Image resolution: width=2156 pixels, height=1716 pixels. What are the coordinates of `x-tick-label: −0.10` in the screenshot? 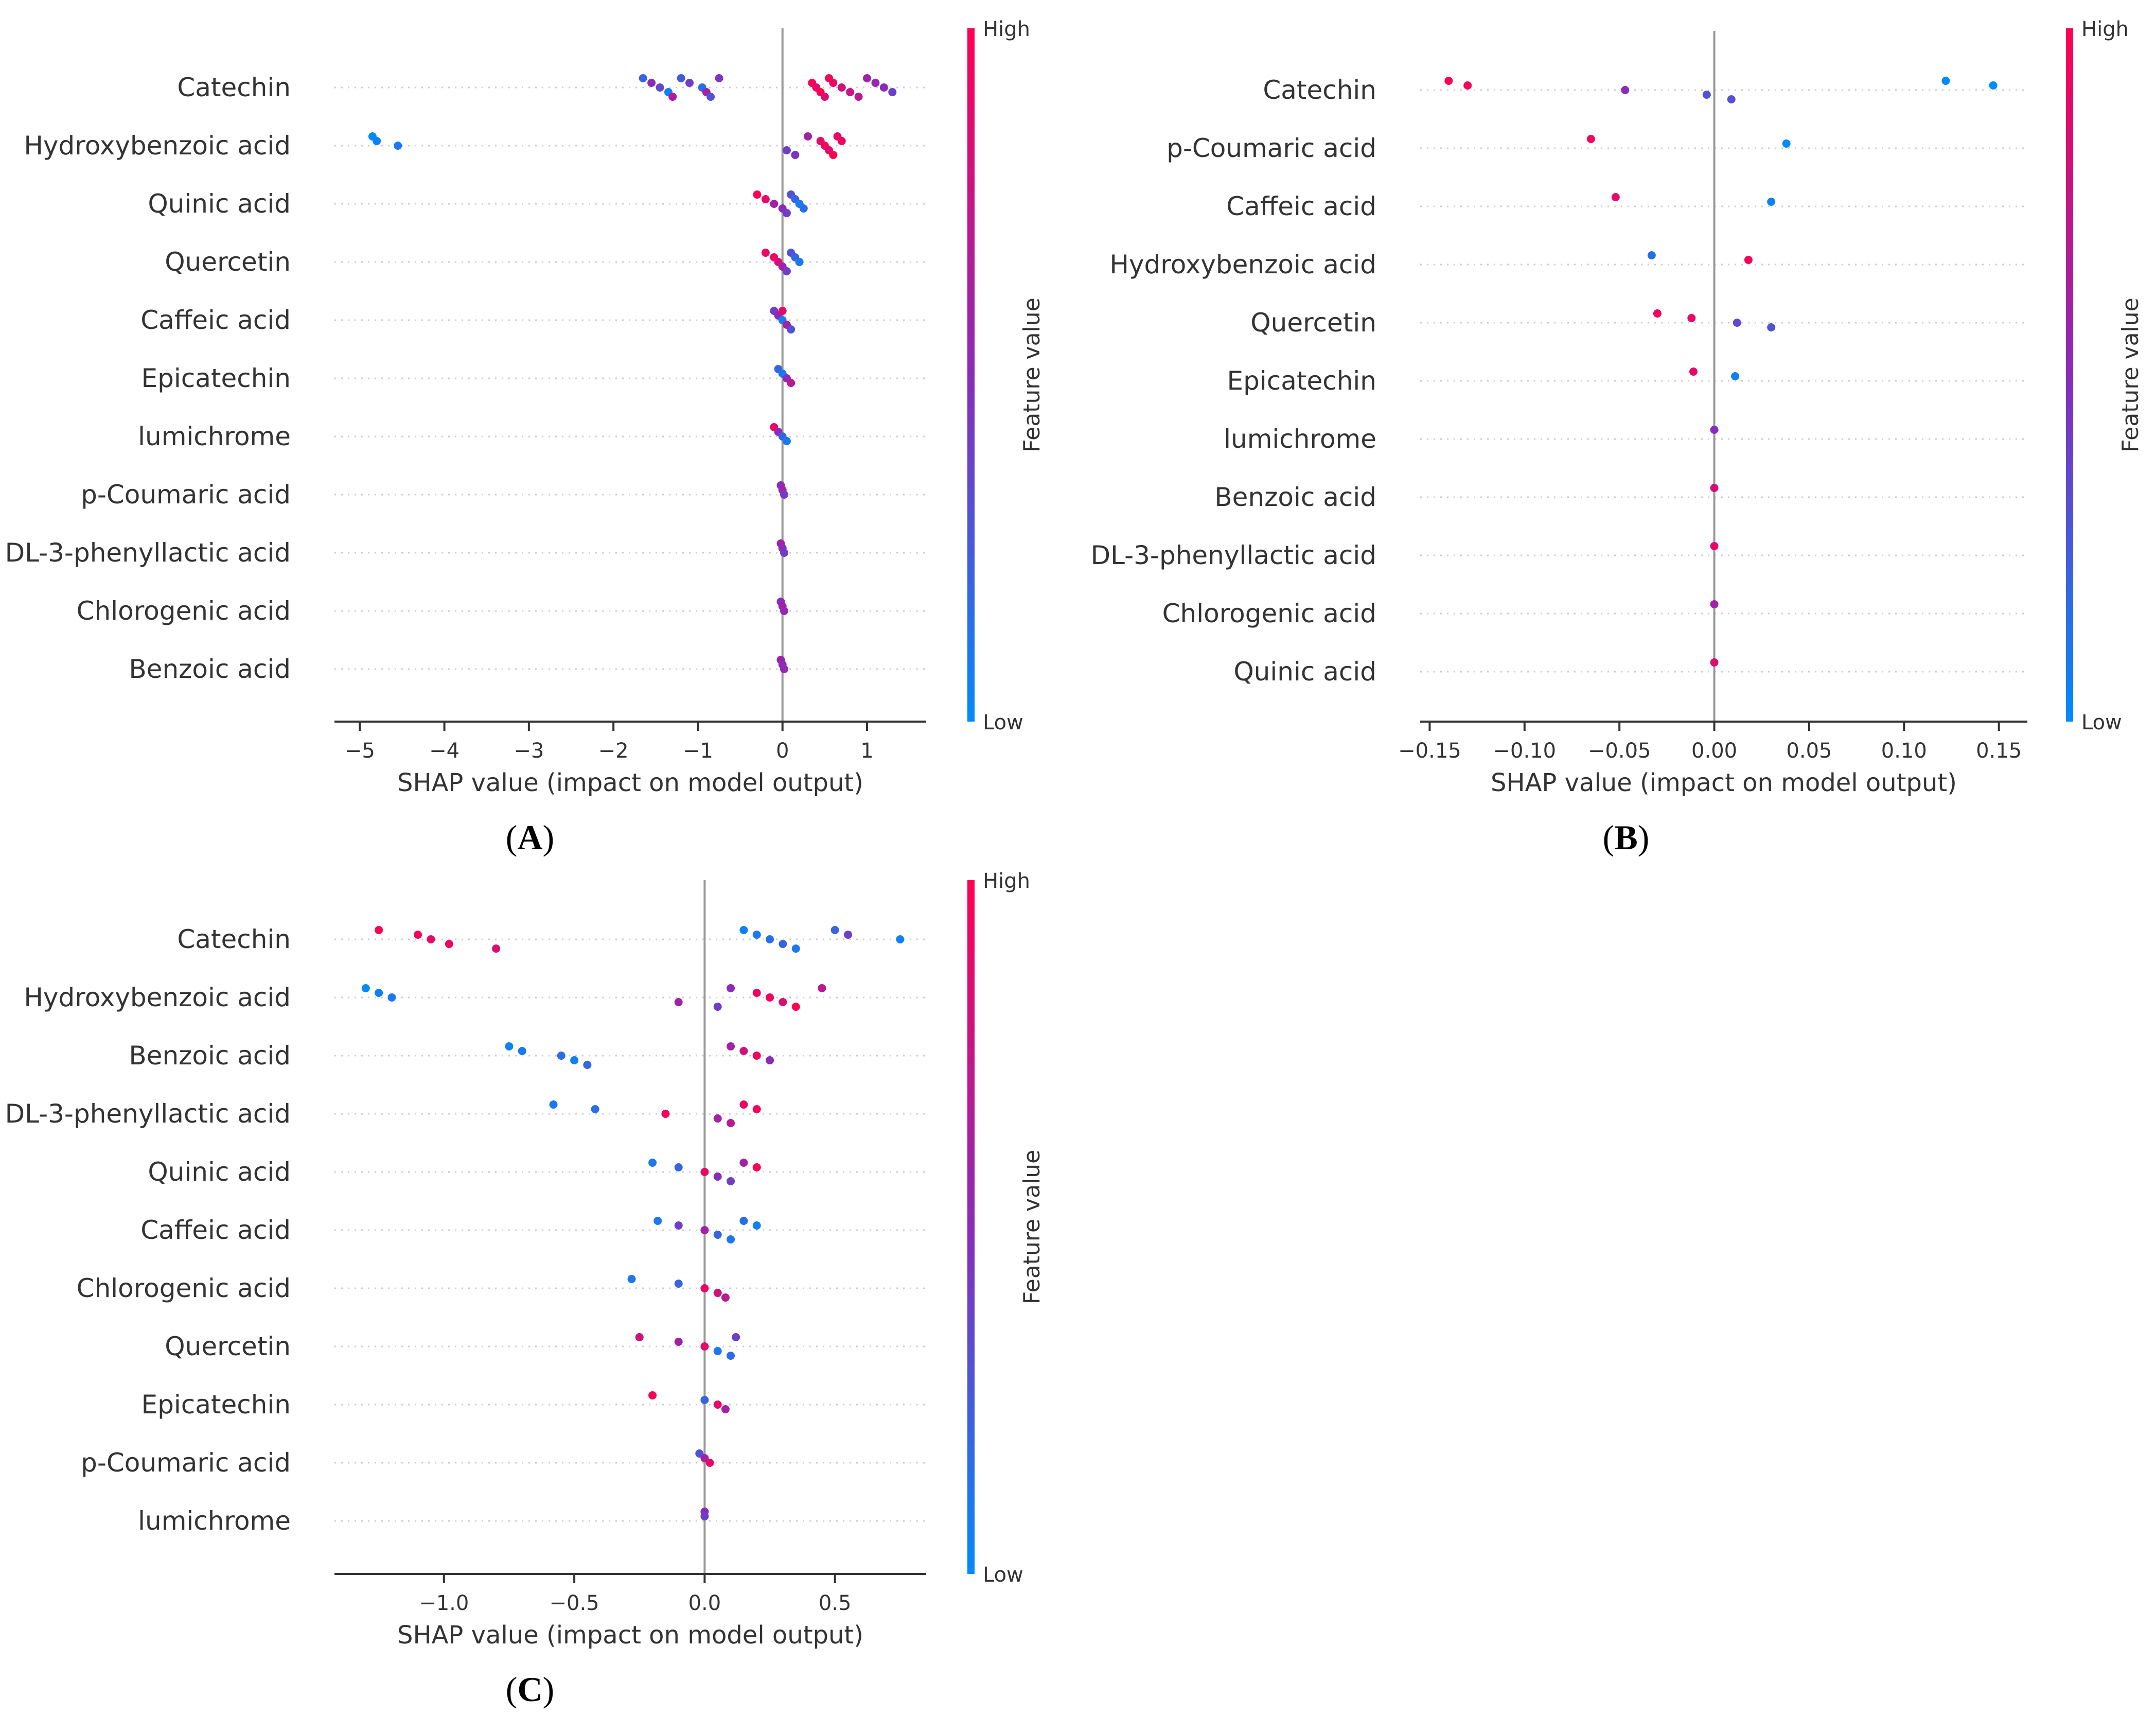 It's located at (1525, 751).